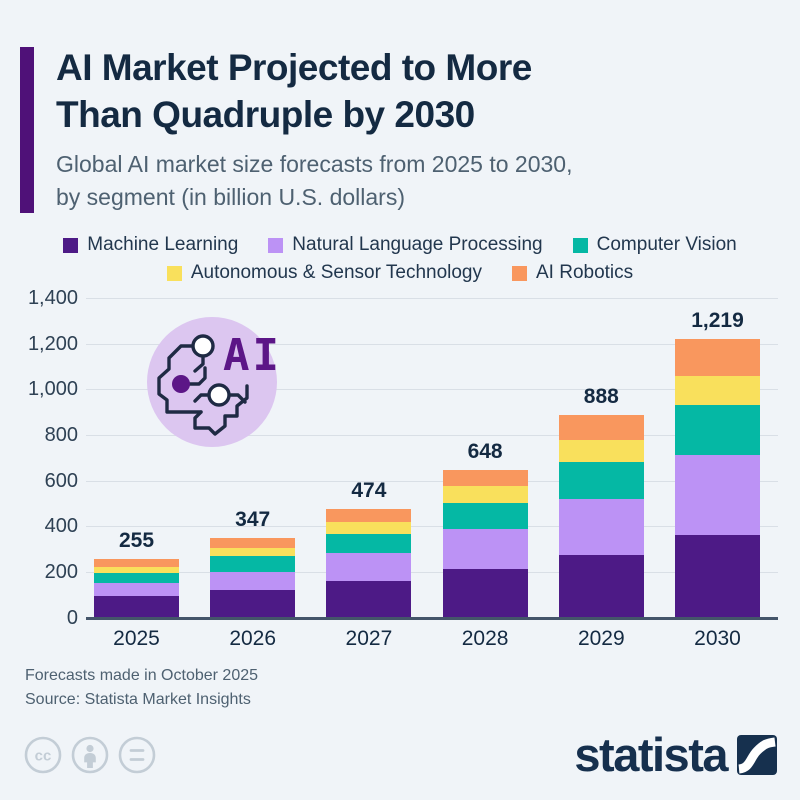 Image resolution: width=800 pixels, height=800 pixels. I want to click on legend-label: AI Robotics, so click(585, 272).